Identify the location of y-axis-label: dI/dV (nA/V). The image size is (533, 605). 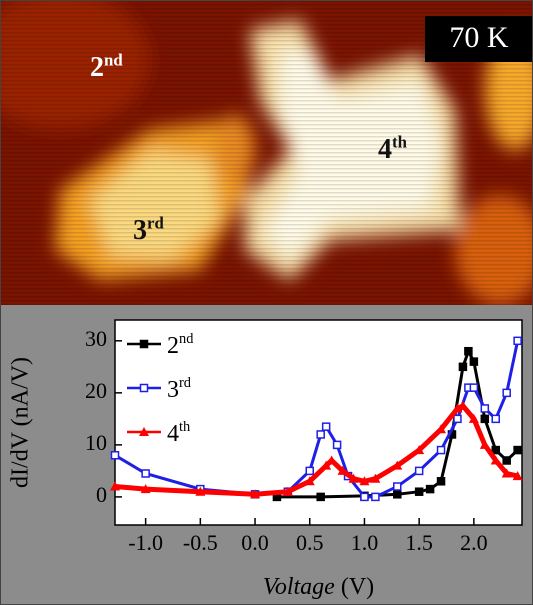
(21, 422).